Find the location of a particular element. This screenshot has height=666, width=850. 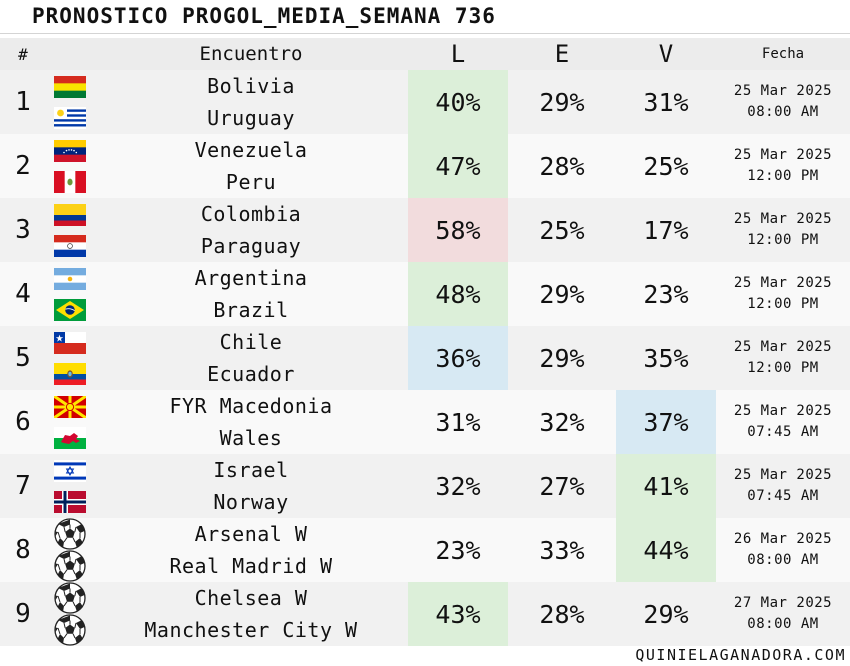

visitor-win-percent: 35% is located at coordinates (666, 358).